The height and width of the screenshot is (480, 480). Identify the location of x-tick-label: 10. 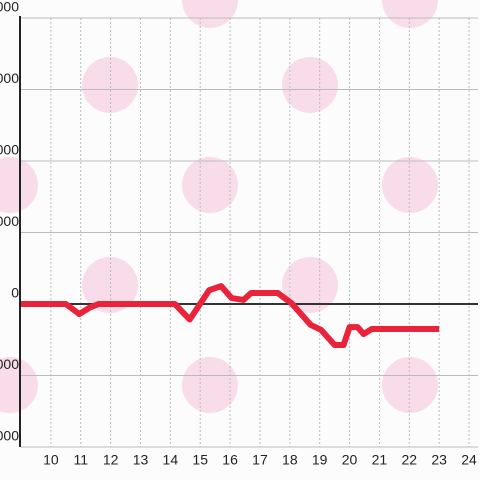
(51, 460).